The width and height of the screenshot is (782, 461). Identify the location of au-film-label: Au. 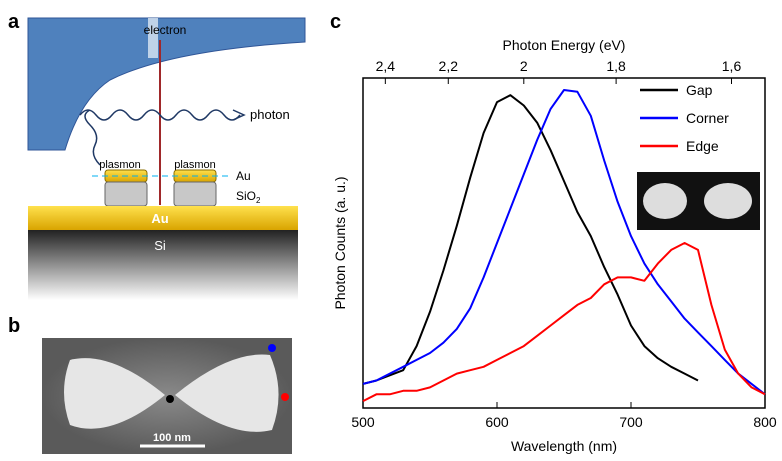
(159, 218).